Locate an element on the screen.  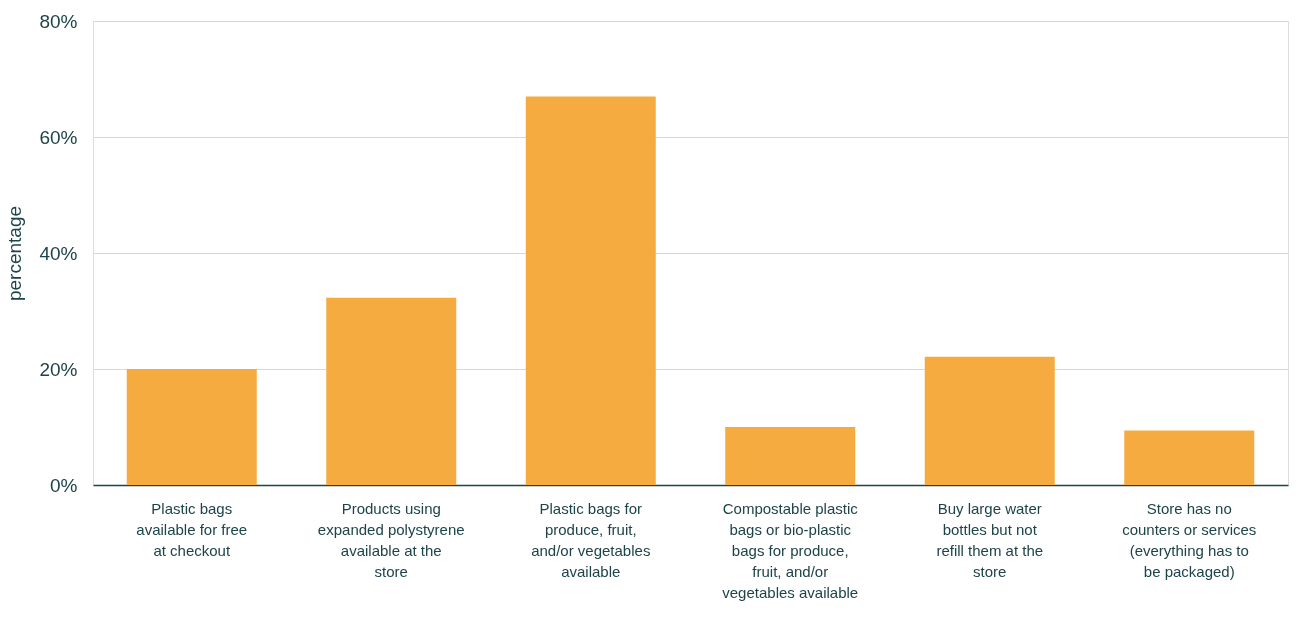
x-tick-label: Plastic bags for produce, fruit, and/or vegetables available is located at coordinates (591, 539).